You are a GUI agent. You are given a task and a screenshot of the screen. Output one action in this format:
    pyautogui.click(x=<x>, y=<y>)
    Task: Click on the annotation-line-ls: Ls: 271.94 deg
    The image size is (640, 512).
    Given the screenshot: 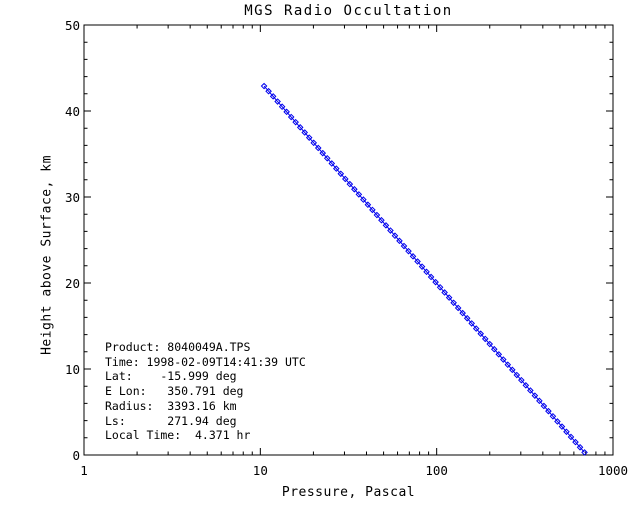 What is the action you would take?
    pyautogui.click(x=171, y=420)
    